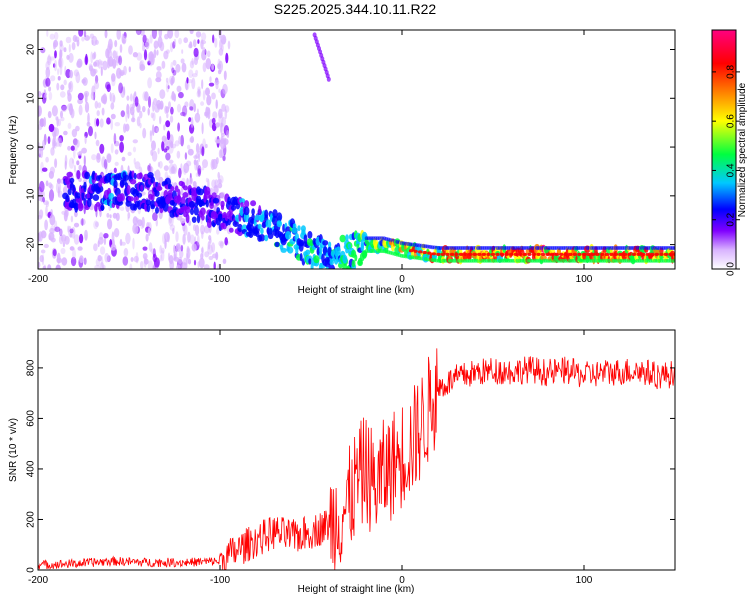 The width and height of the screenshot is (750, 600). Describe the element at coordinates (31, 519) in the screenshot. I see `y-tick-label: 200` at that location.